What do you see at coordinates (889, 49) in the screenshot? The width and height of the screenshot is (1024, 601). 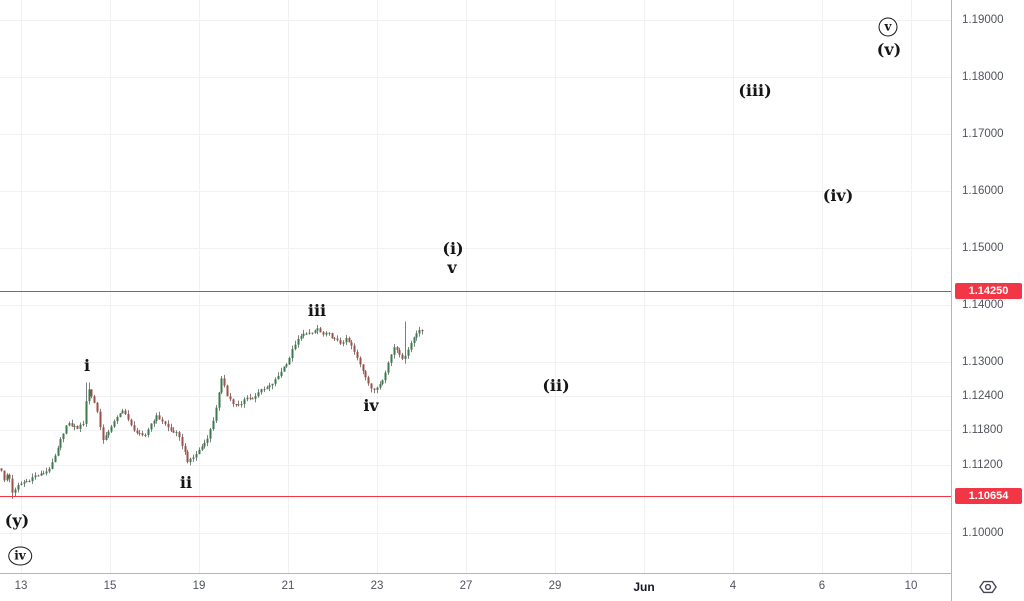 I see `wave-label: (v)` at bounding box center [889, 49].